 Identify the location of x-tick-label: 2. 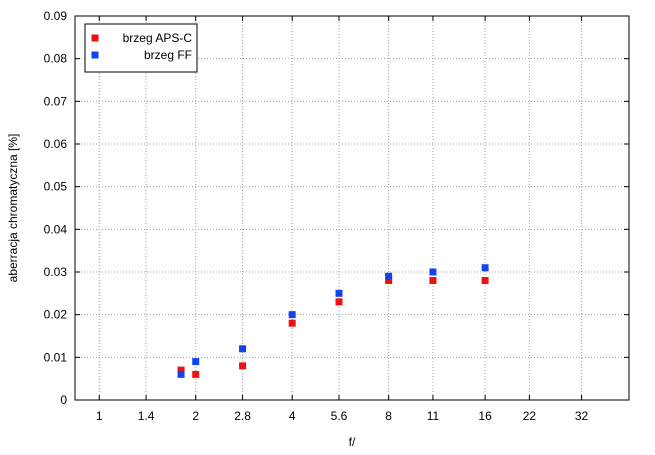
(195, 416).